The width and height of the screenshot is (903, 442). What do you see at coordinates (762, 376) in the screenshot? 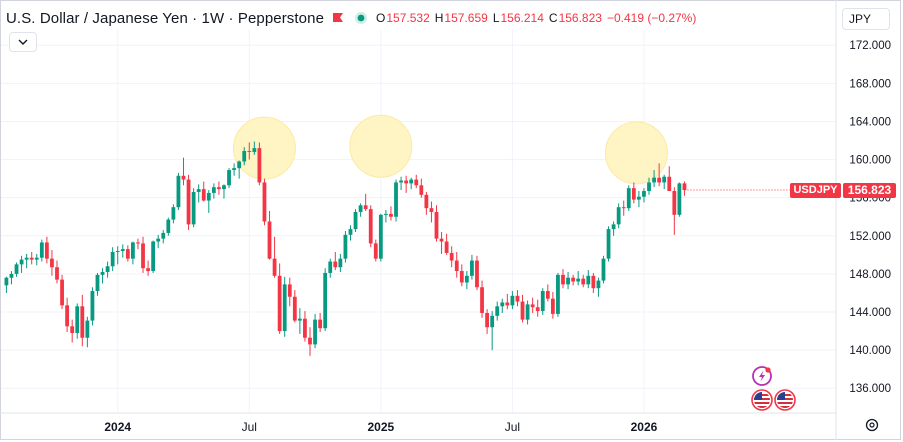
I see `lightning-event-icon` at bounding box center [762, 376].